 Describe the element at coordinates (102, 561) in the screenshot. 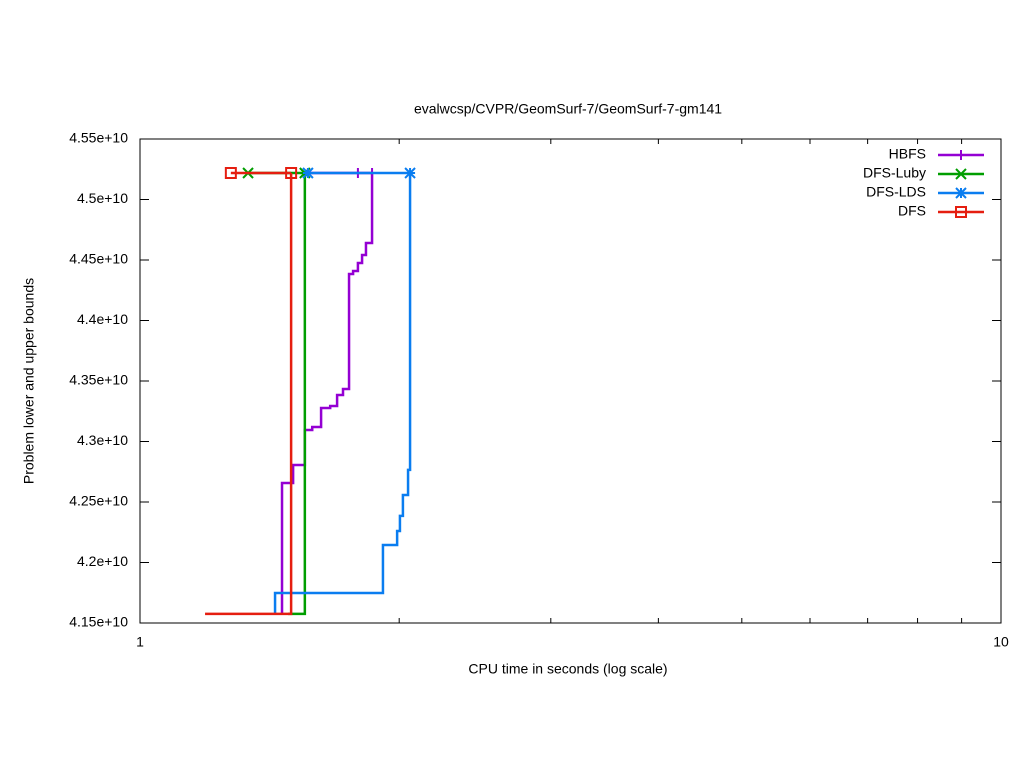

I see `y-tick-label: 4.2e+10` at that location.